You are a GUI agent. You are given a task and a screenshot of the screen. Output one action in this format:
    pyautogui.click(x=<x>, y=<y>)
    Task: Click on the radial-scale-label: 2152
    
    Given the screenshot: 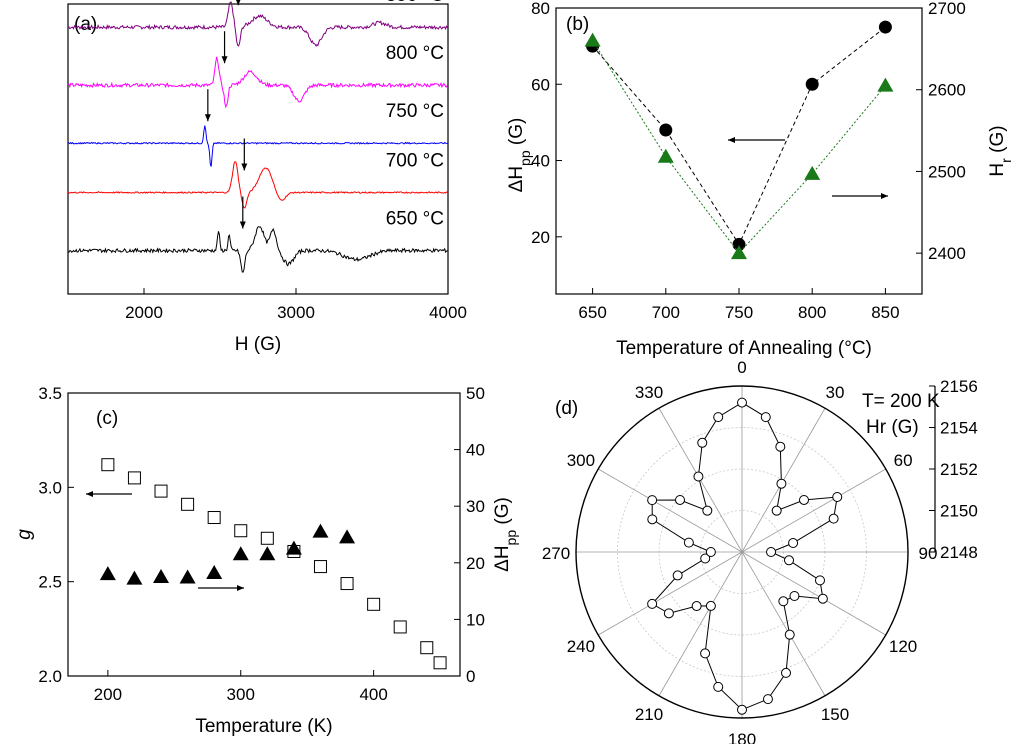 What is the action you would take?
    pyautogui.click(x=959, y=469)
    